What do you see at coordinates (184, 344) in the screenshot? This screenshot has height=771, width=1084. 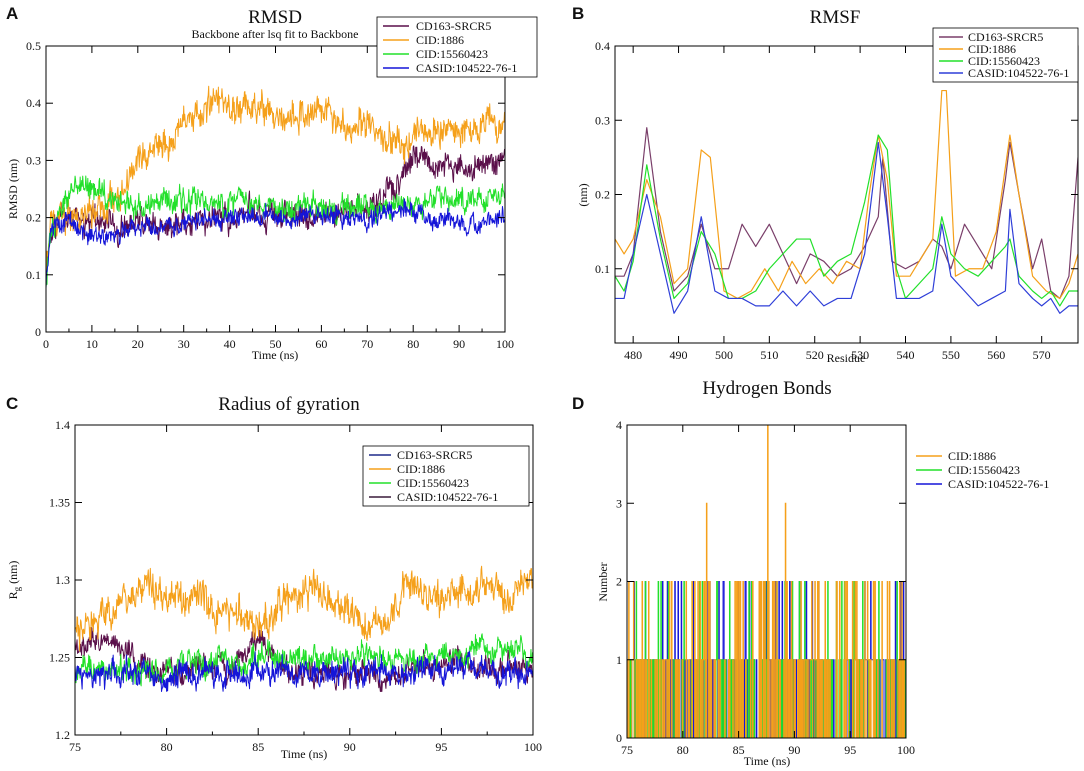 I see `x-tick-label: 30` at bounding box center [184, 344].